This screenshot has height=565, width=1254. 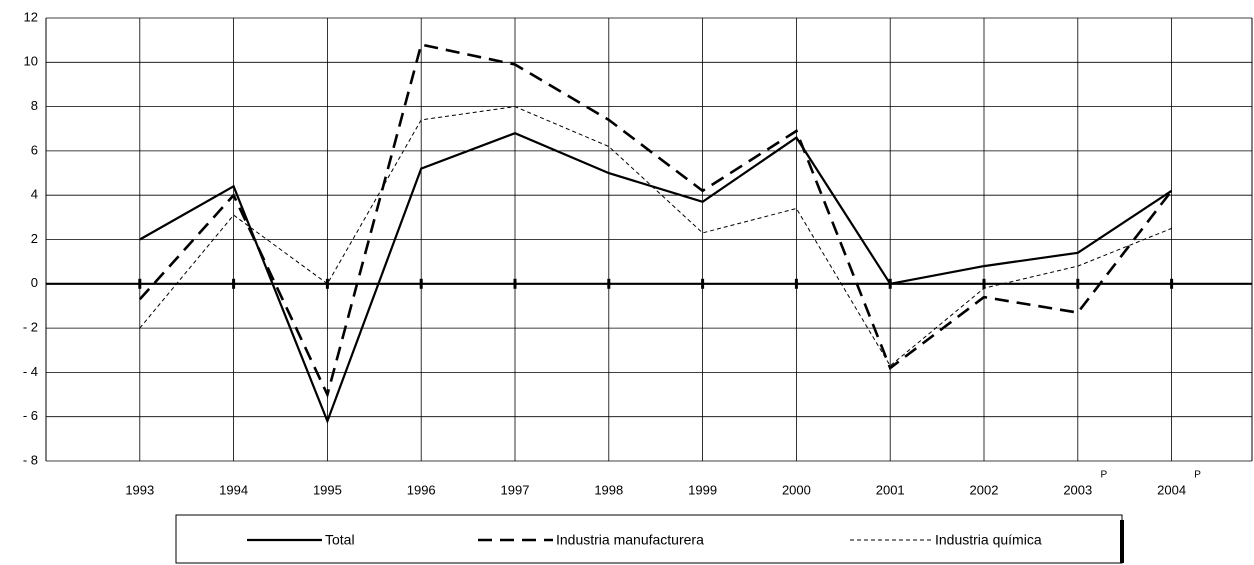 I want to click on x-tick-label: 2001, so click(x=890, y=489).